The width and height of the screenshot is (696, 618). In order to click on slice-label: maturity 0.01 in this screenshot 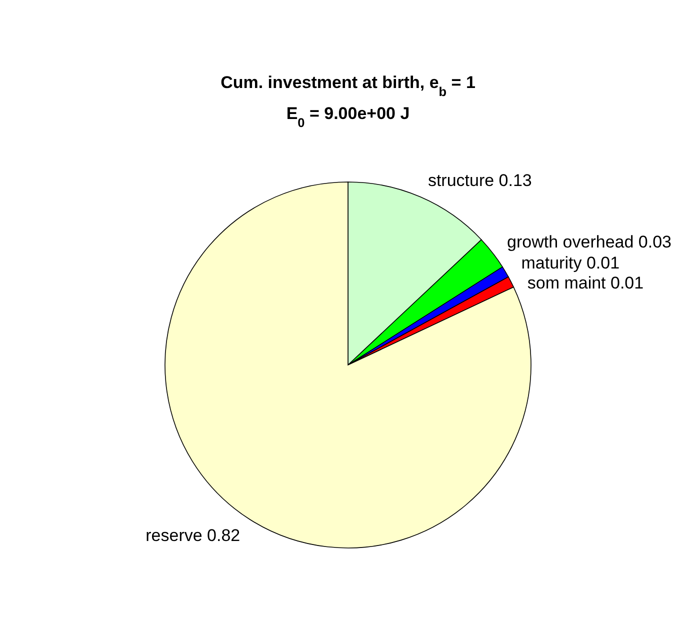, I will do `click(570, 262)`.